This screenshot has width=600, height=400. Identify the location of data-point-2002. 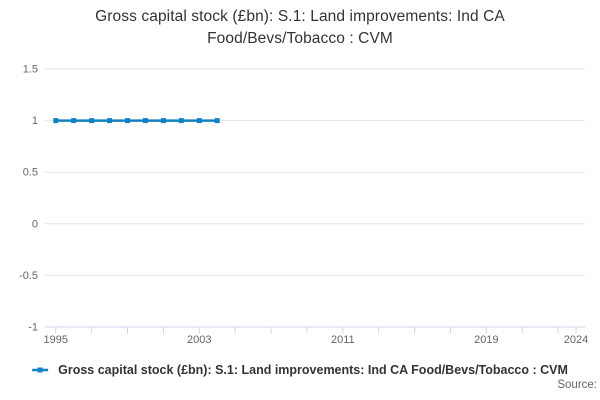
(181, 121).